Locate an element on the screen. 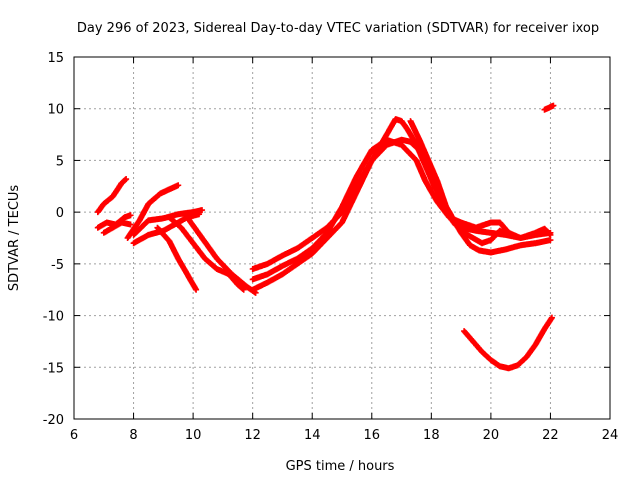 This screenshot has height=480, width=640. x-tick-label: 24 is located at coordinates (610, 435).